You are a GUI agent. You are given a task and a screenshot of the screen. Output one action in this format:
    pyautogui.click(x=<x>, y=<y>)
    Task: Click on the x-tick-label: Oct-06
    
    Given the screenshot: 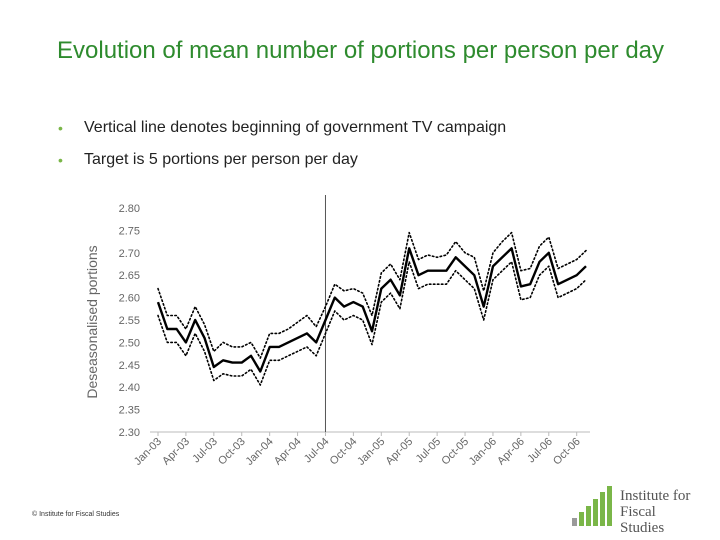 What is the action you would take?
    pyautogui.click(x=567, y=452)
    